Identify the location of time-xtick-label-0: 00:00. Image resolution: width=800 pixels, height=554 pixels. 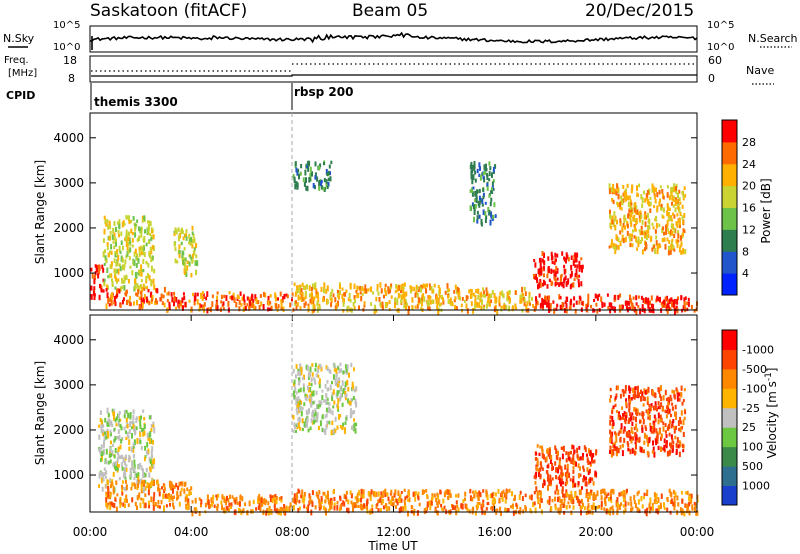
(90, 532).